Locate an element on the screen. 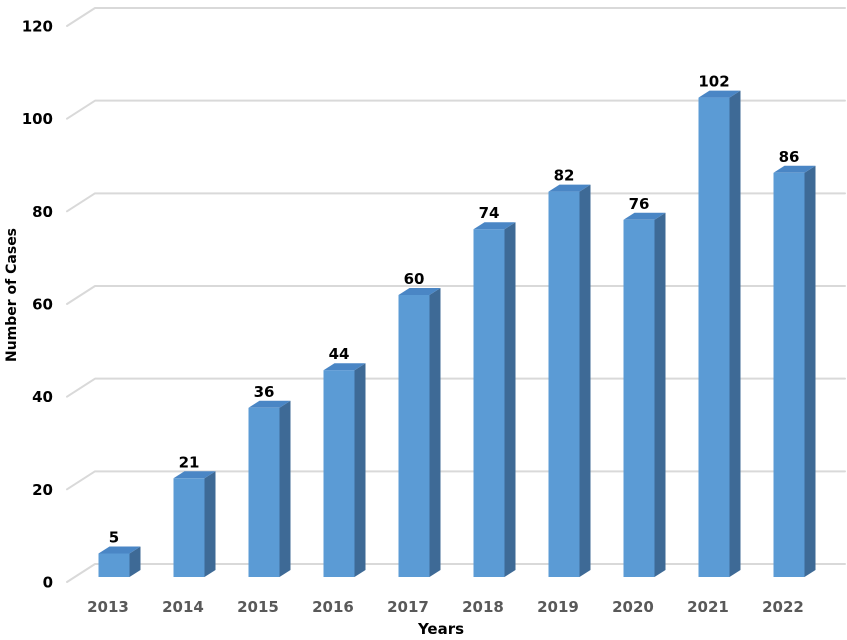 The height and width of the screenshot is (640, 847). bar-2021 is located at coordinates (719, 333).